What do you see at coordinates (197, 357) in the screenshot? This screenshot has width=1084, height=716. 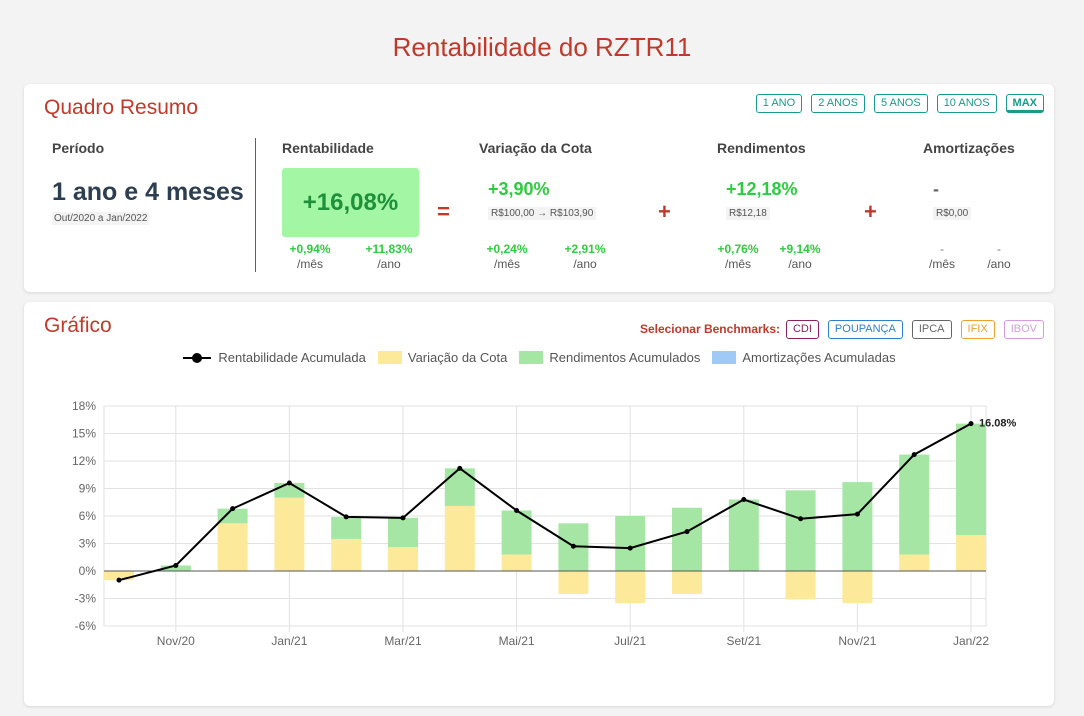 I see `line-marker-icon` at bounding box center [197, 357].